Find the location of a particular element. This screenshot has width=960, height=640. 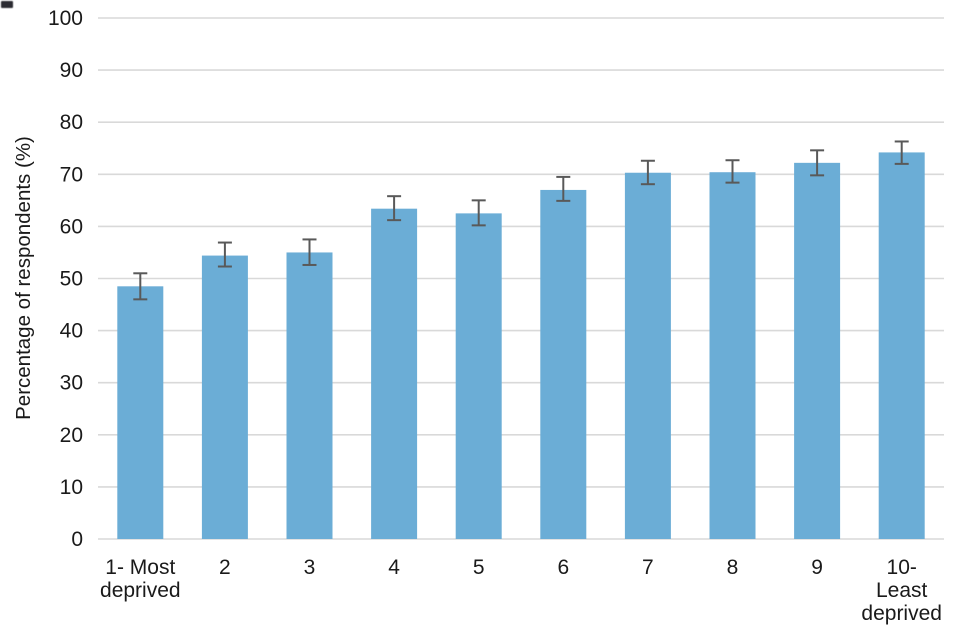

y-tick-label: 0 is located at coordinates (77, 539).